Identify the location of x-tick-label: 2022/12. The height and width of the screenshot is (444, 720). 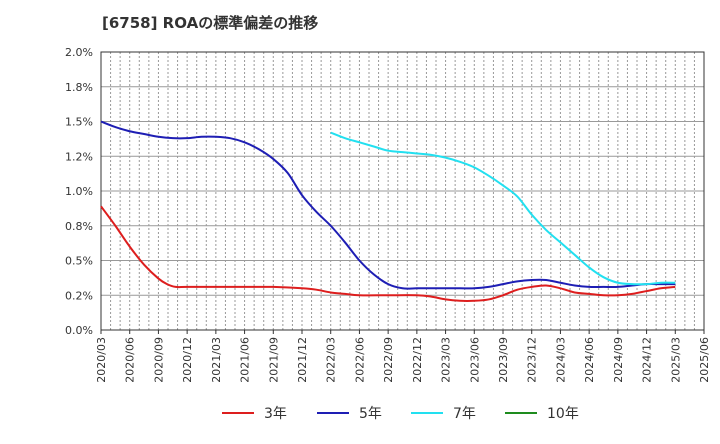
(417, 360).